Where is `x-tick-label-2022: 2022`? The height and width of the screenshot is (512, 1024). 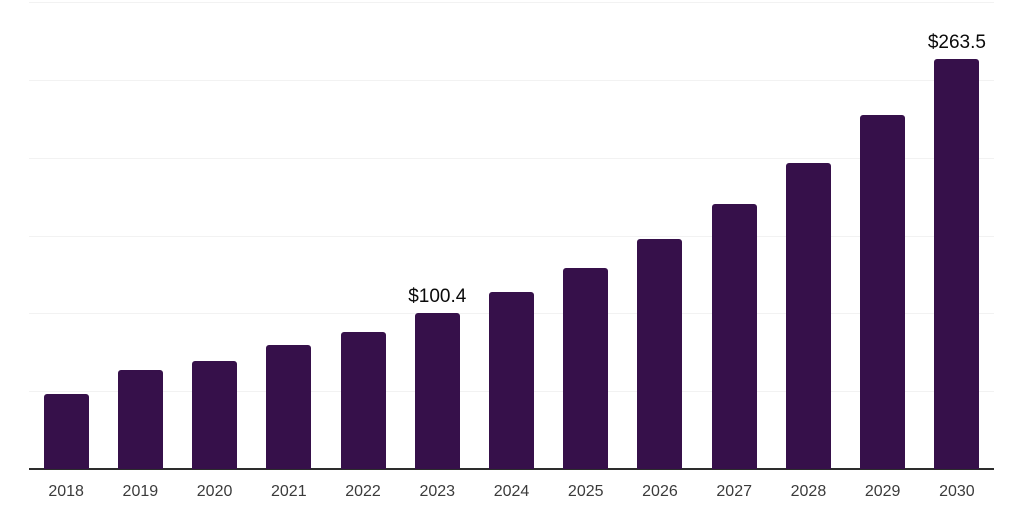
x-tick-label-2022: 2022 is located at coordinates (363, 491).